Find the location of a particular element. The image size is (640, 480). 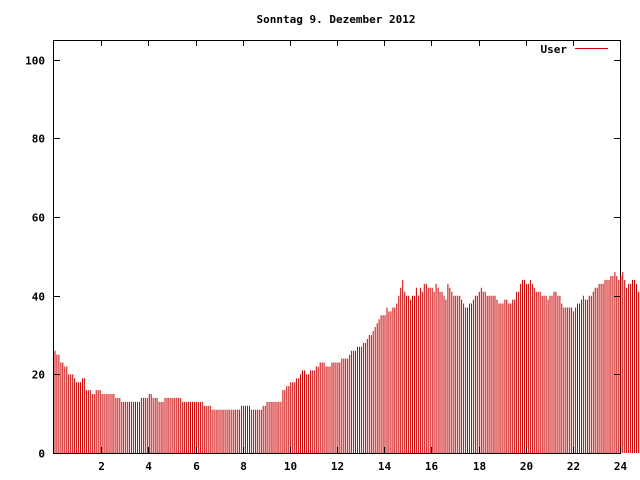

legend: User is located at coordinates (574, 49).